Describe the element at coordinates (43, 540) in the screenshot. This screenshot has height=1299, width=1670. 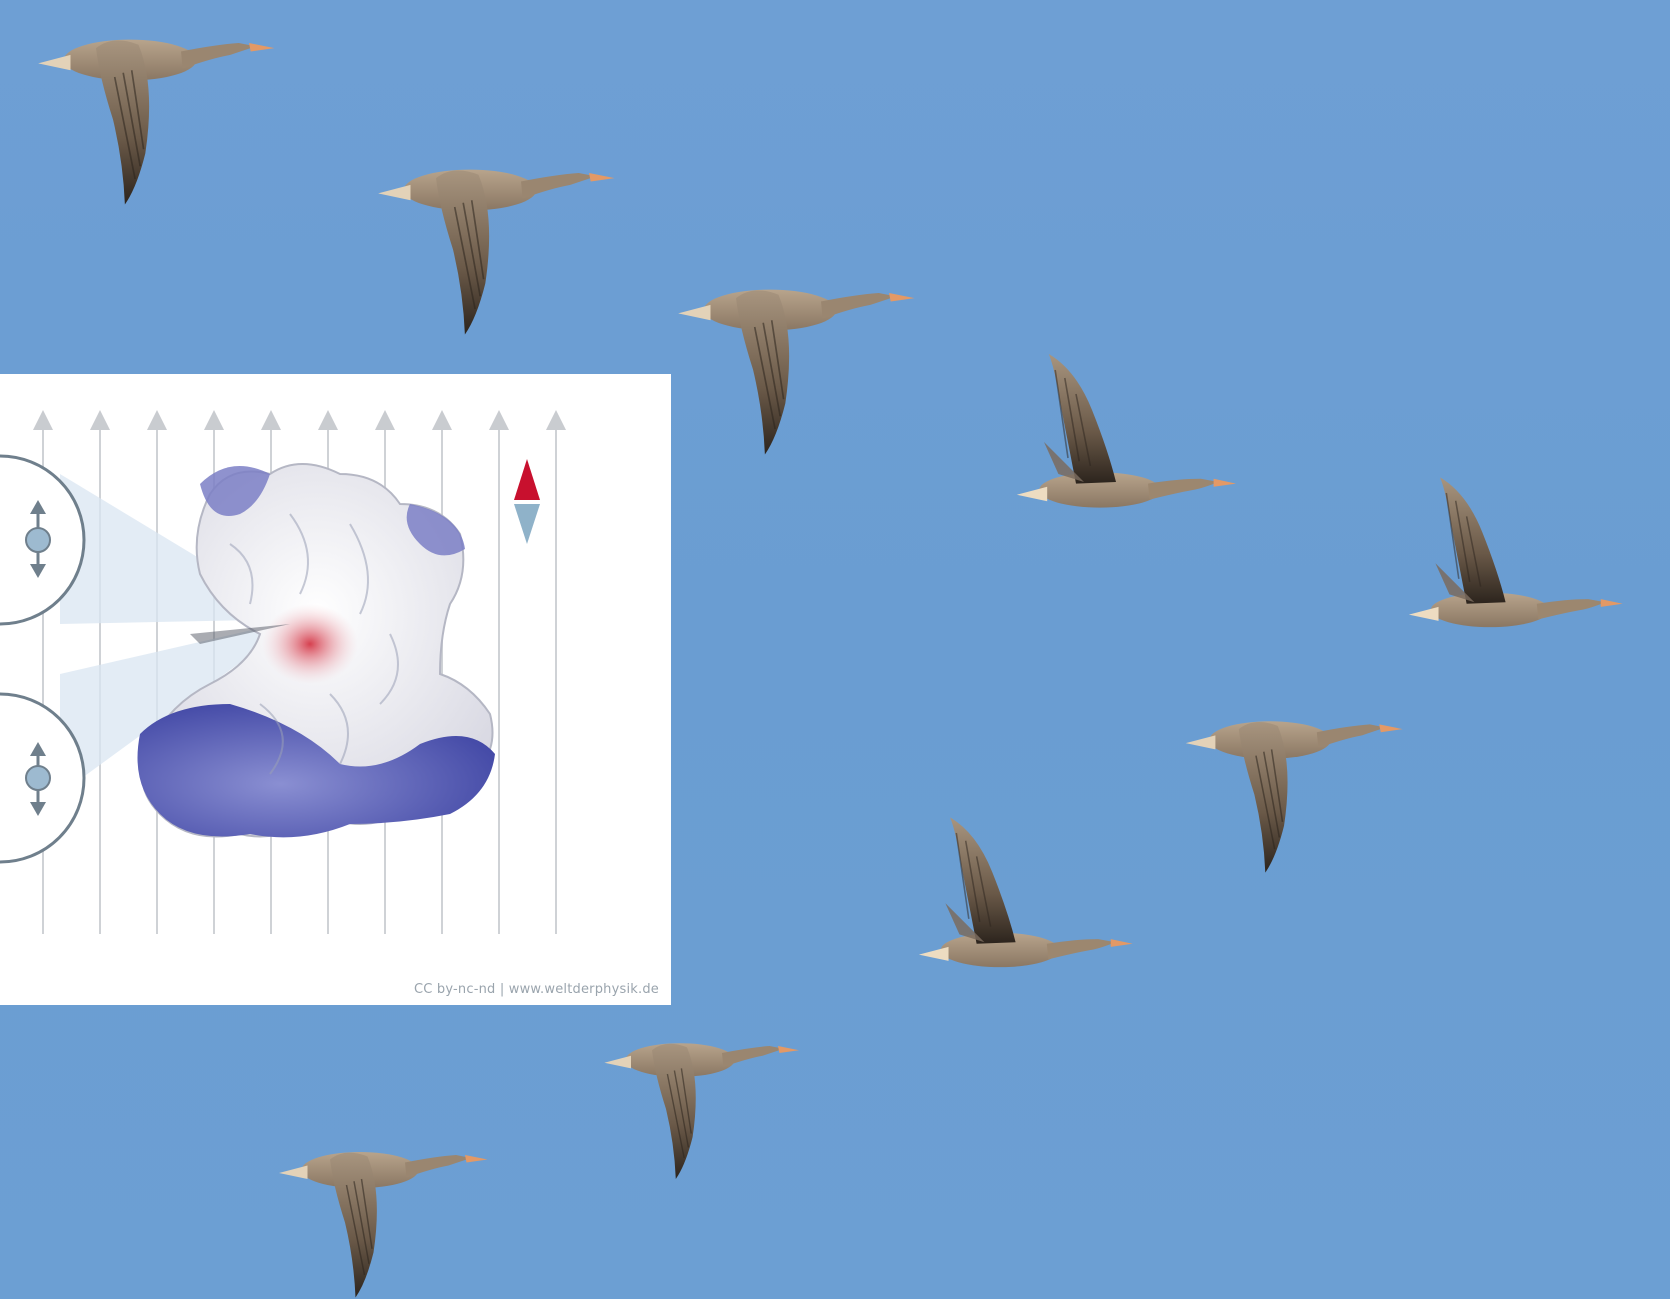
I see `spin-circle-upper` at that location.